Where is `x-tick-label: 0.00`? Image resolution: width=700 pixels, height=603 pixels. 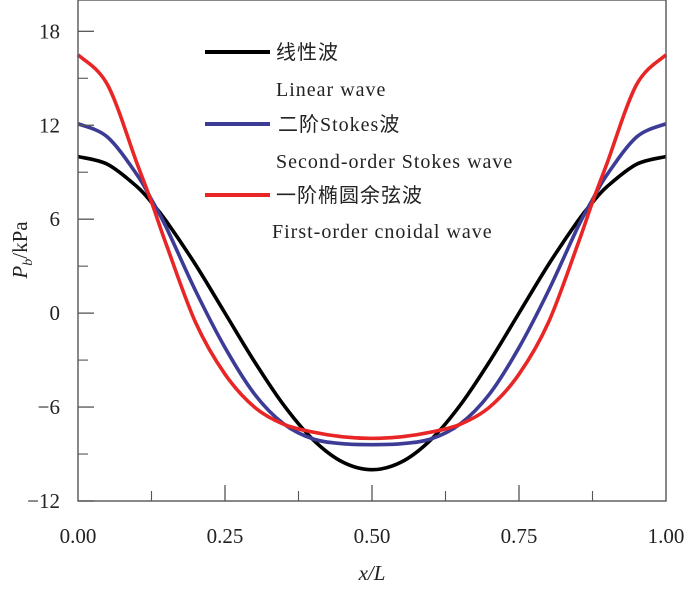
x-tick-label: 0.00 is located at coordinates (78, 536).